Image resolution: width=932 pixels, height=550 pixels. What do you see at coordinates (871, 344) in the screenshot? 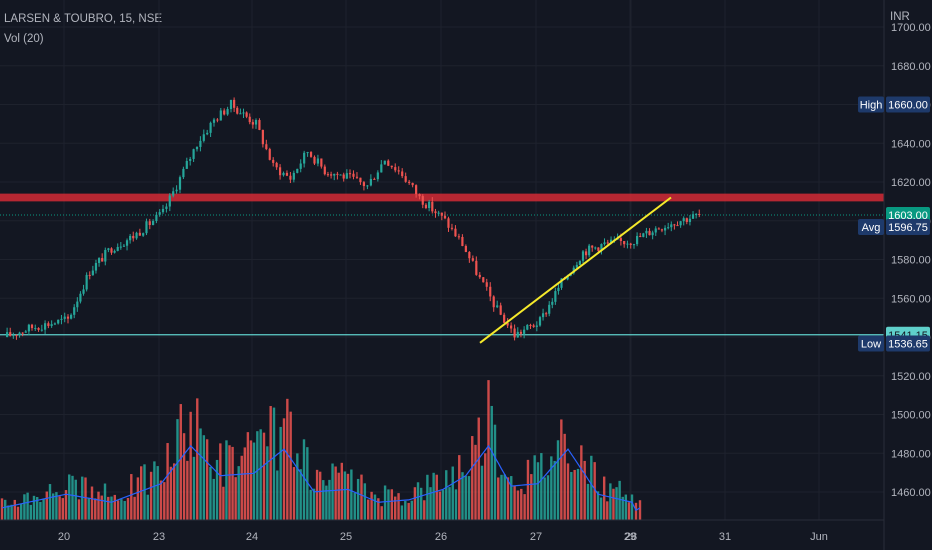
I see `price-label-low-tag: Low` at bounding box center [871, 344].